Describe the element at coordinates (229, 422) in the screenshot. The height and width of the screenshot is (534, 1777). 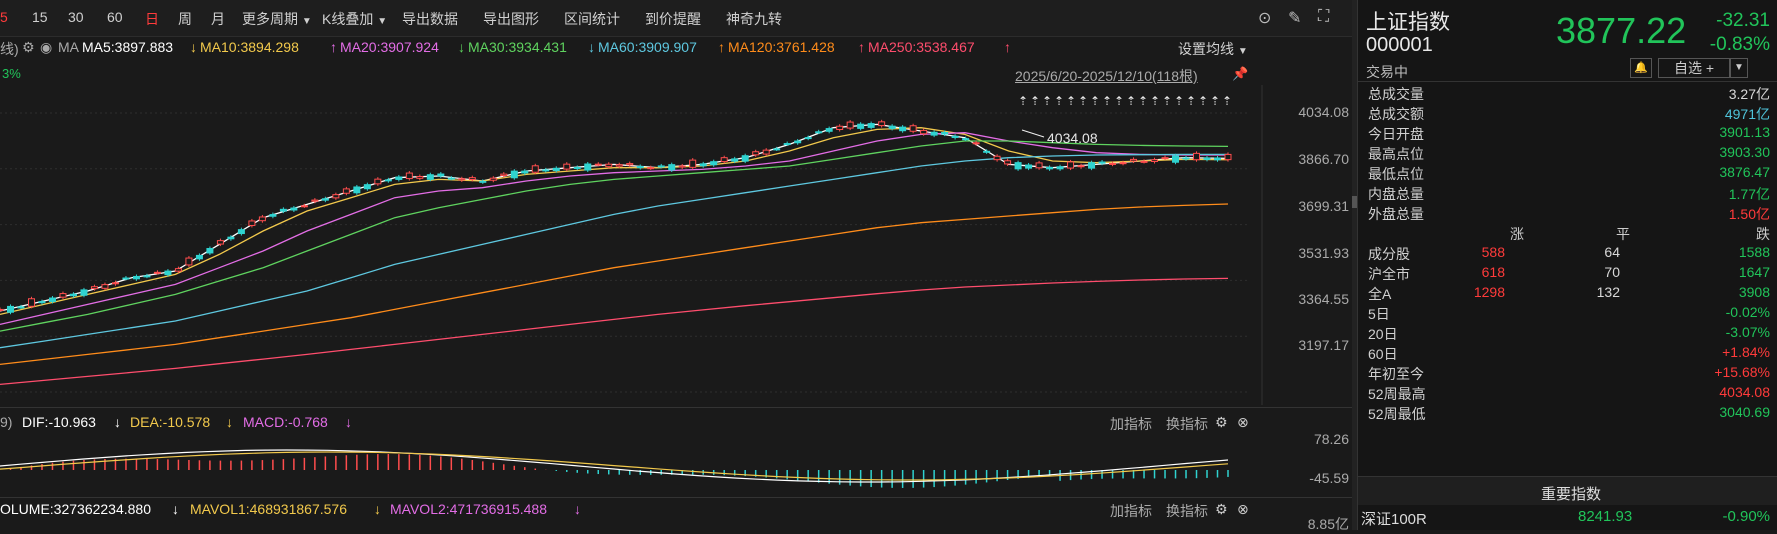
I see `macd-dea-arrow: ↓` at that location.